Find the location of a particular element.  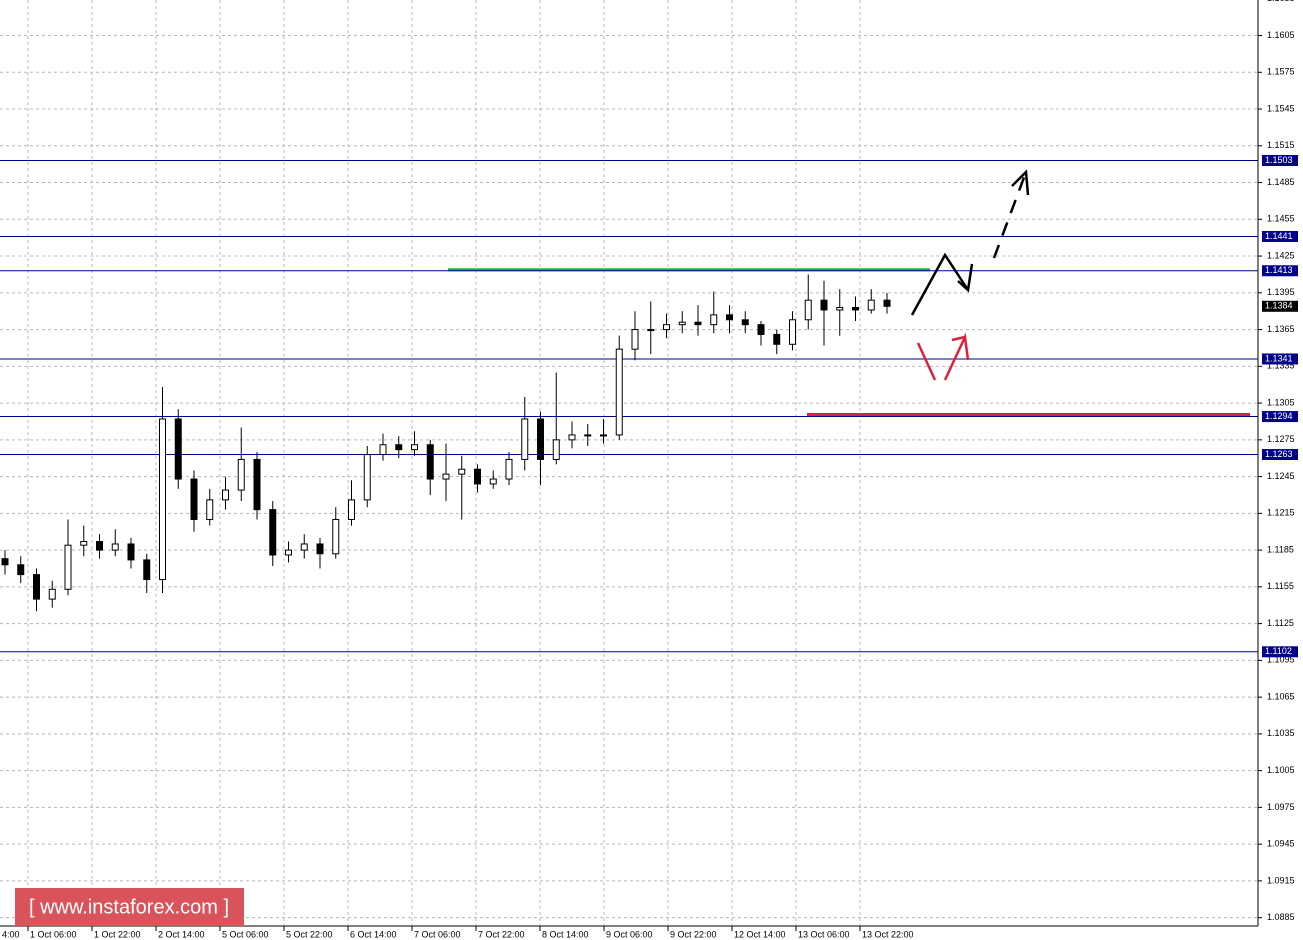

y-tick-label: 1.1425 is located at coordinates (1281, 255).